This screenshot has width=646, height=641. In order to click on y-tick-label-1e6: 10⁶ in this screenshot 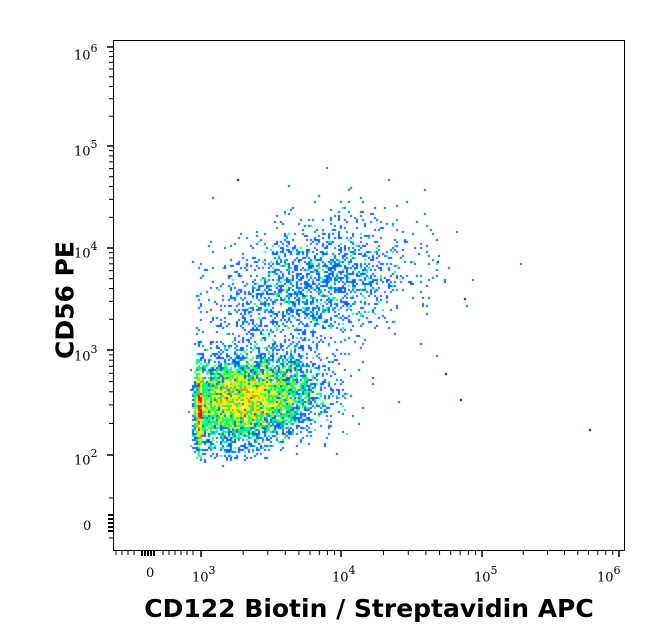, I will do `click(86, 53)`.